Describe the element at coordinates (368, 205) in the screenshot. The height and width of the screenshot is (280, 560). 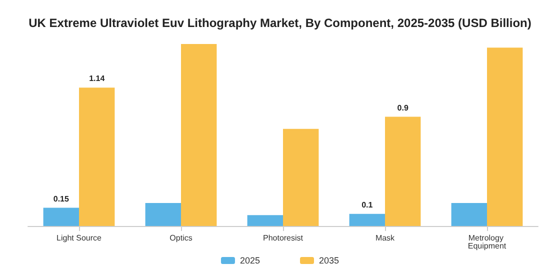
I see `data-label: 0.1` at that location.